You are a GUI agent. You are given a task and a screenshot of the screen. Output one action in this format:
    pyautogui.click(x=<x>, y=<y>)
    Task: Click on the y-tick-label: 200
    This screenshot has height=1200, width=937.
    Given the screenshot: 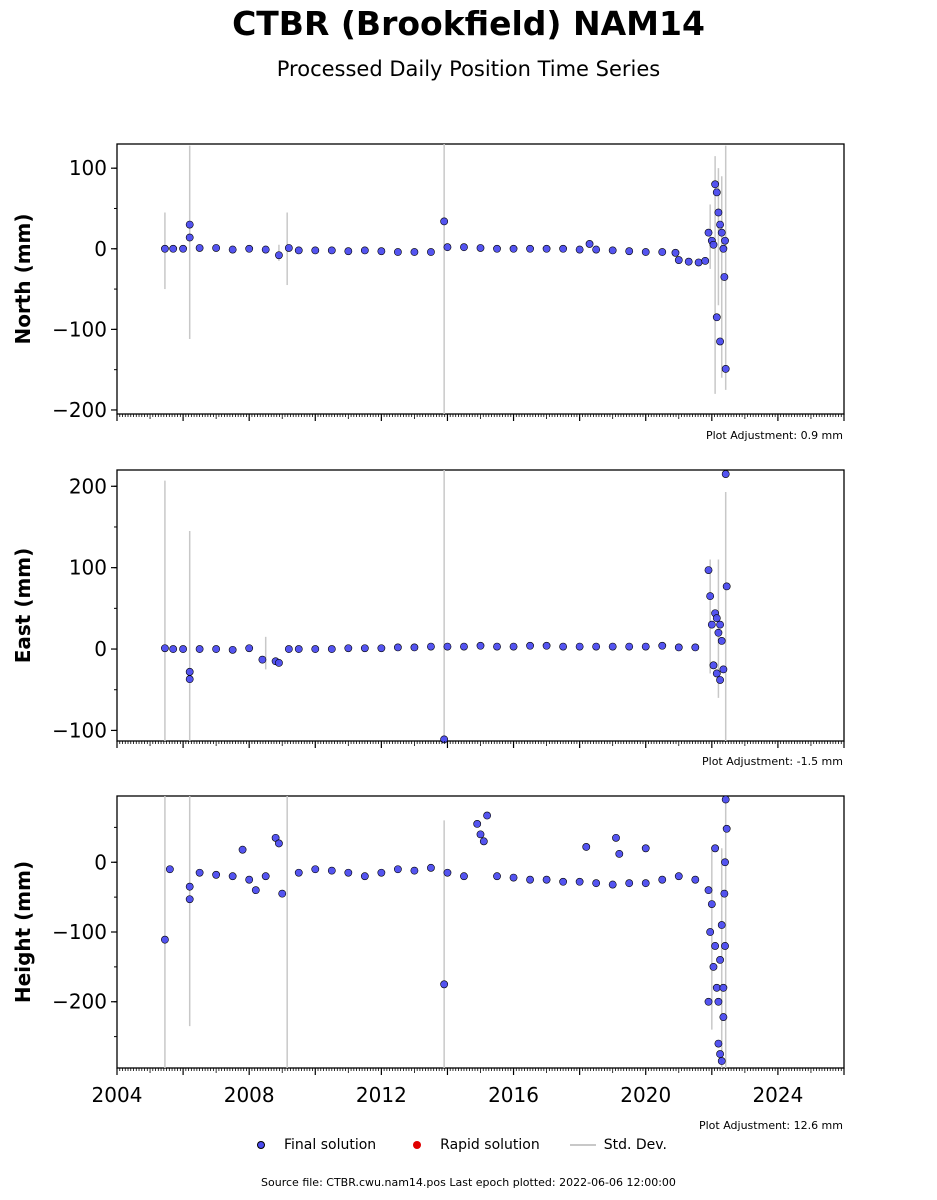 What is the action you would take?
    pyautogui.click(x=88, y=486)
    